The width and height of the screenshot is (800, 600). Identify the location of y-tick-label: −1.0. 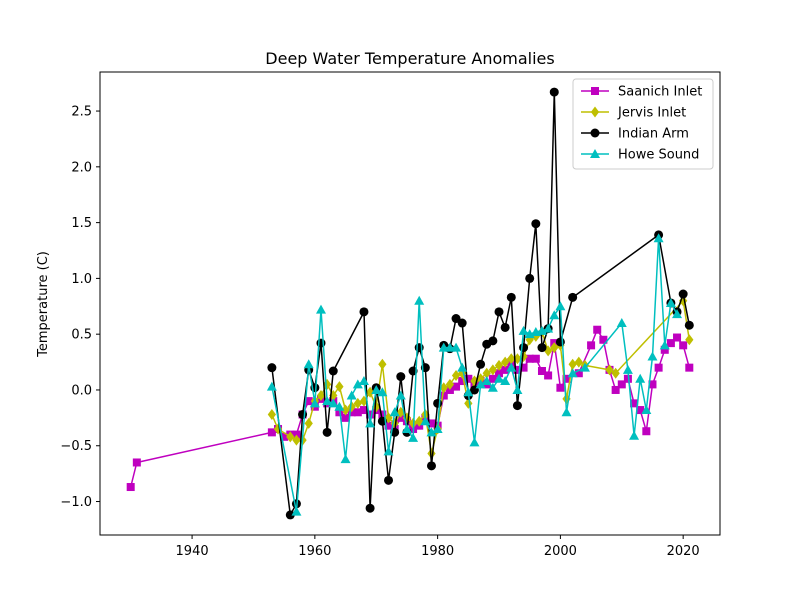
(76, 502).